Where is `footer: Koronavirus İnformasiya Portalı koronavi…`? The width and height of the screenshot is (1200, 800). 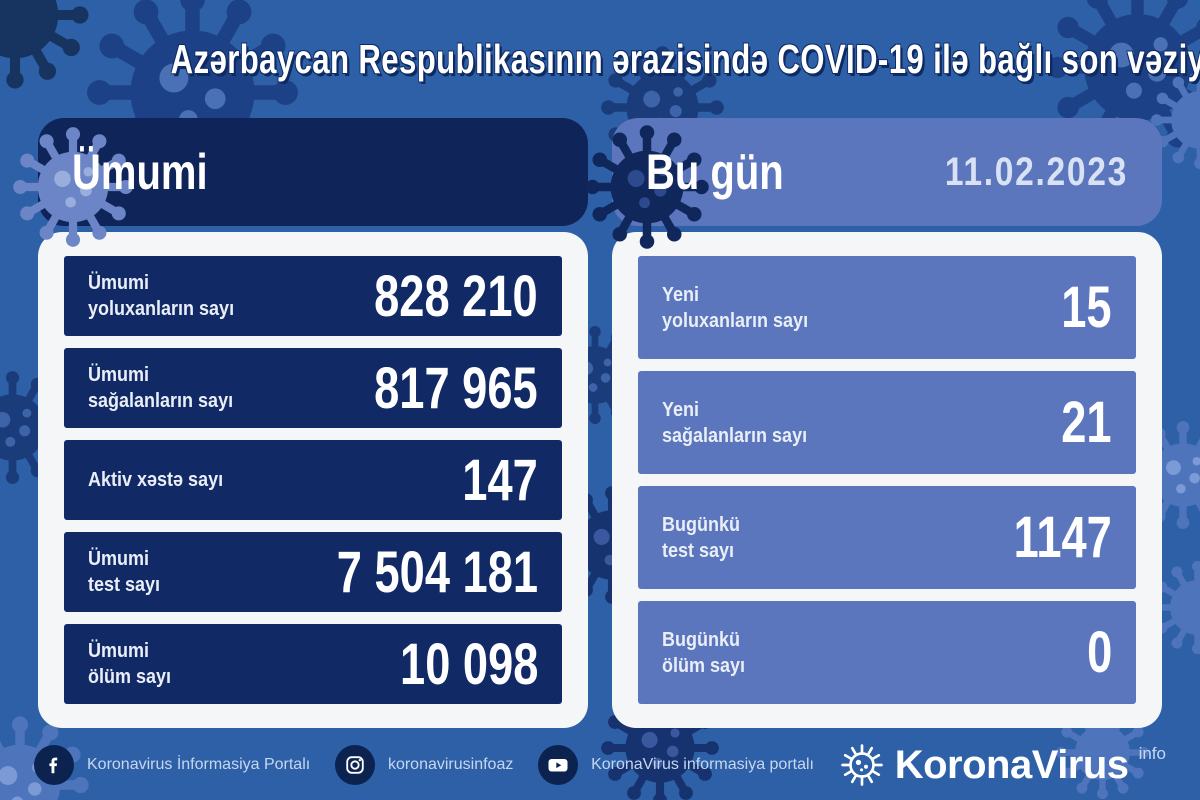 footer: Koronavirus İnformasiya Portalı koronavi… is located at coordinates (600, 765).